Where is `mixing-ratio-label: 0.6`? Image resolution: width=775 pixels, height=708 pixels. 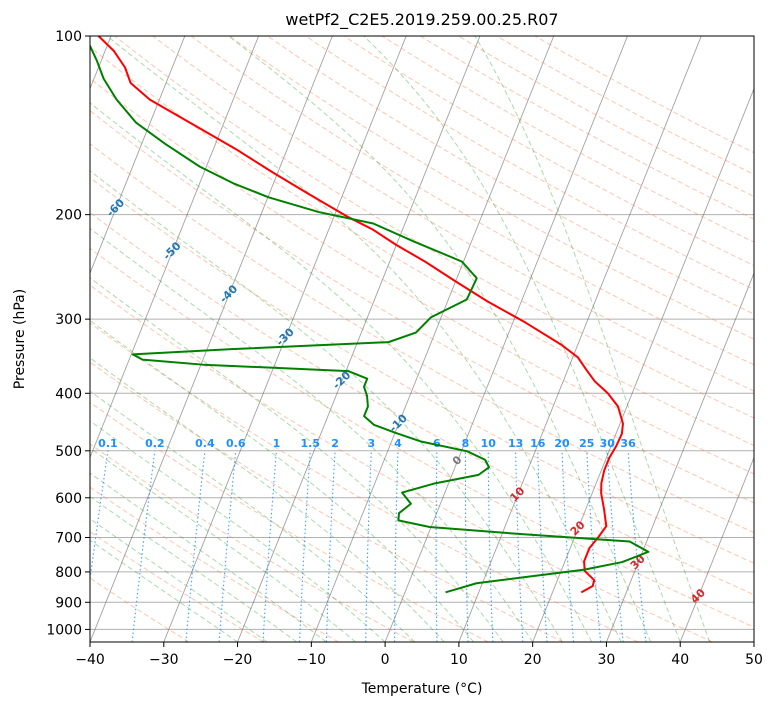 mixing-ratio-label: 0.6 is located at coordinates (236, 443).